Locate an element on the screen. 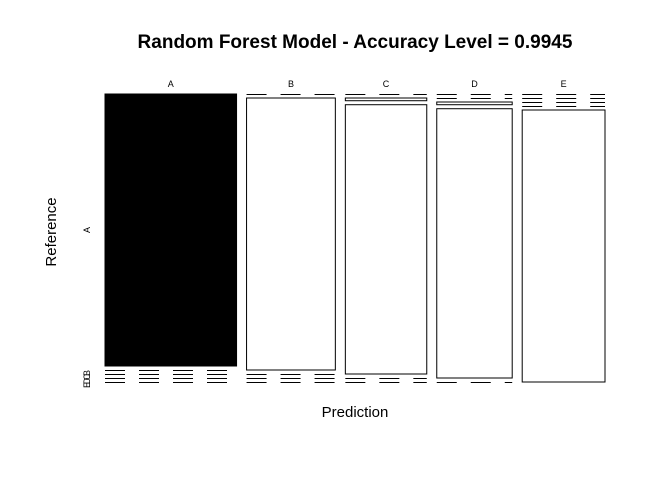 Image resolution: width=672 pixels, height=480 pixels. tile-a-a is located at coordinates (171, 230).